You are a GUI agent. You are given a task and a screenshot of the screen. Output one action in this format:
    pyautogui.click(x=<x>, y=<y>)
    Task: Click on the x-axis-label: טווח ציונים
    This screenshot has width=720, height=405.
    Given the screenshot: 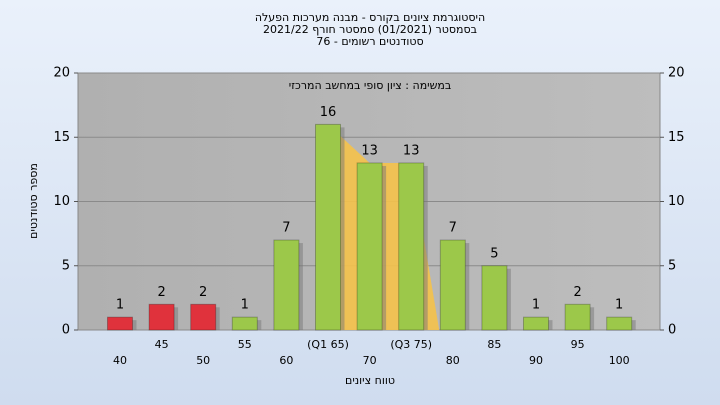 What is the action you would take?
    pyautogui.click(x=370, y=380)
    